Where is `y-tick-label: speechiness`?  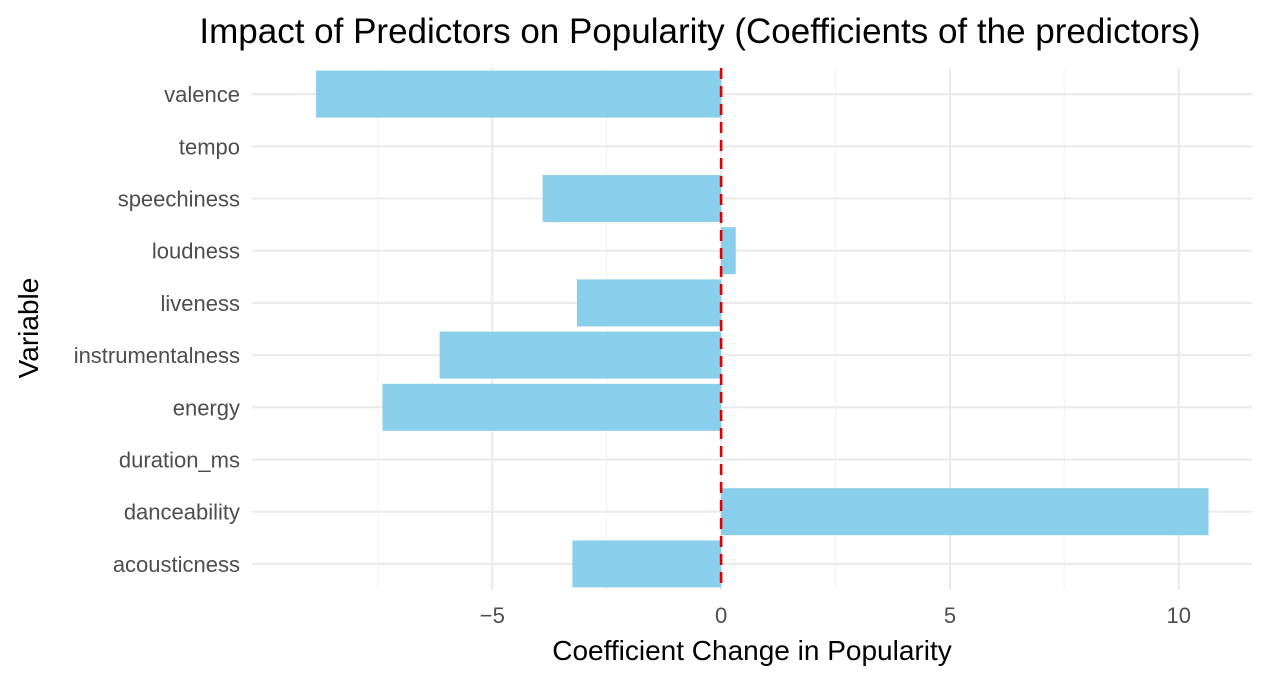 y-tick-label: speechiness is located at coordinates (179, 199).